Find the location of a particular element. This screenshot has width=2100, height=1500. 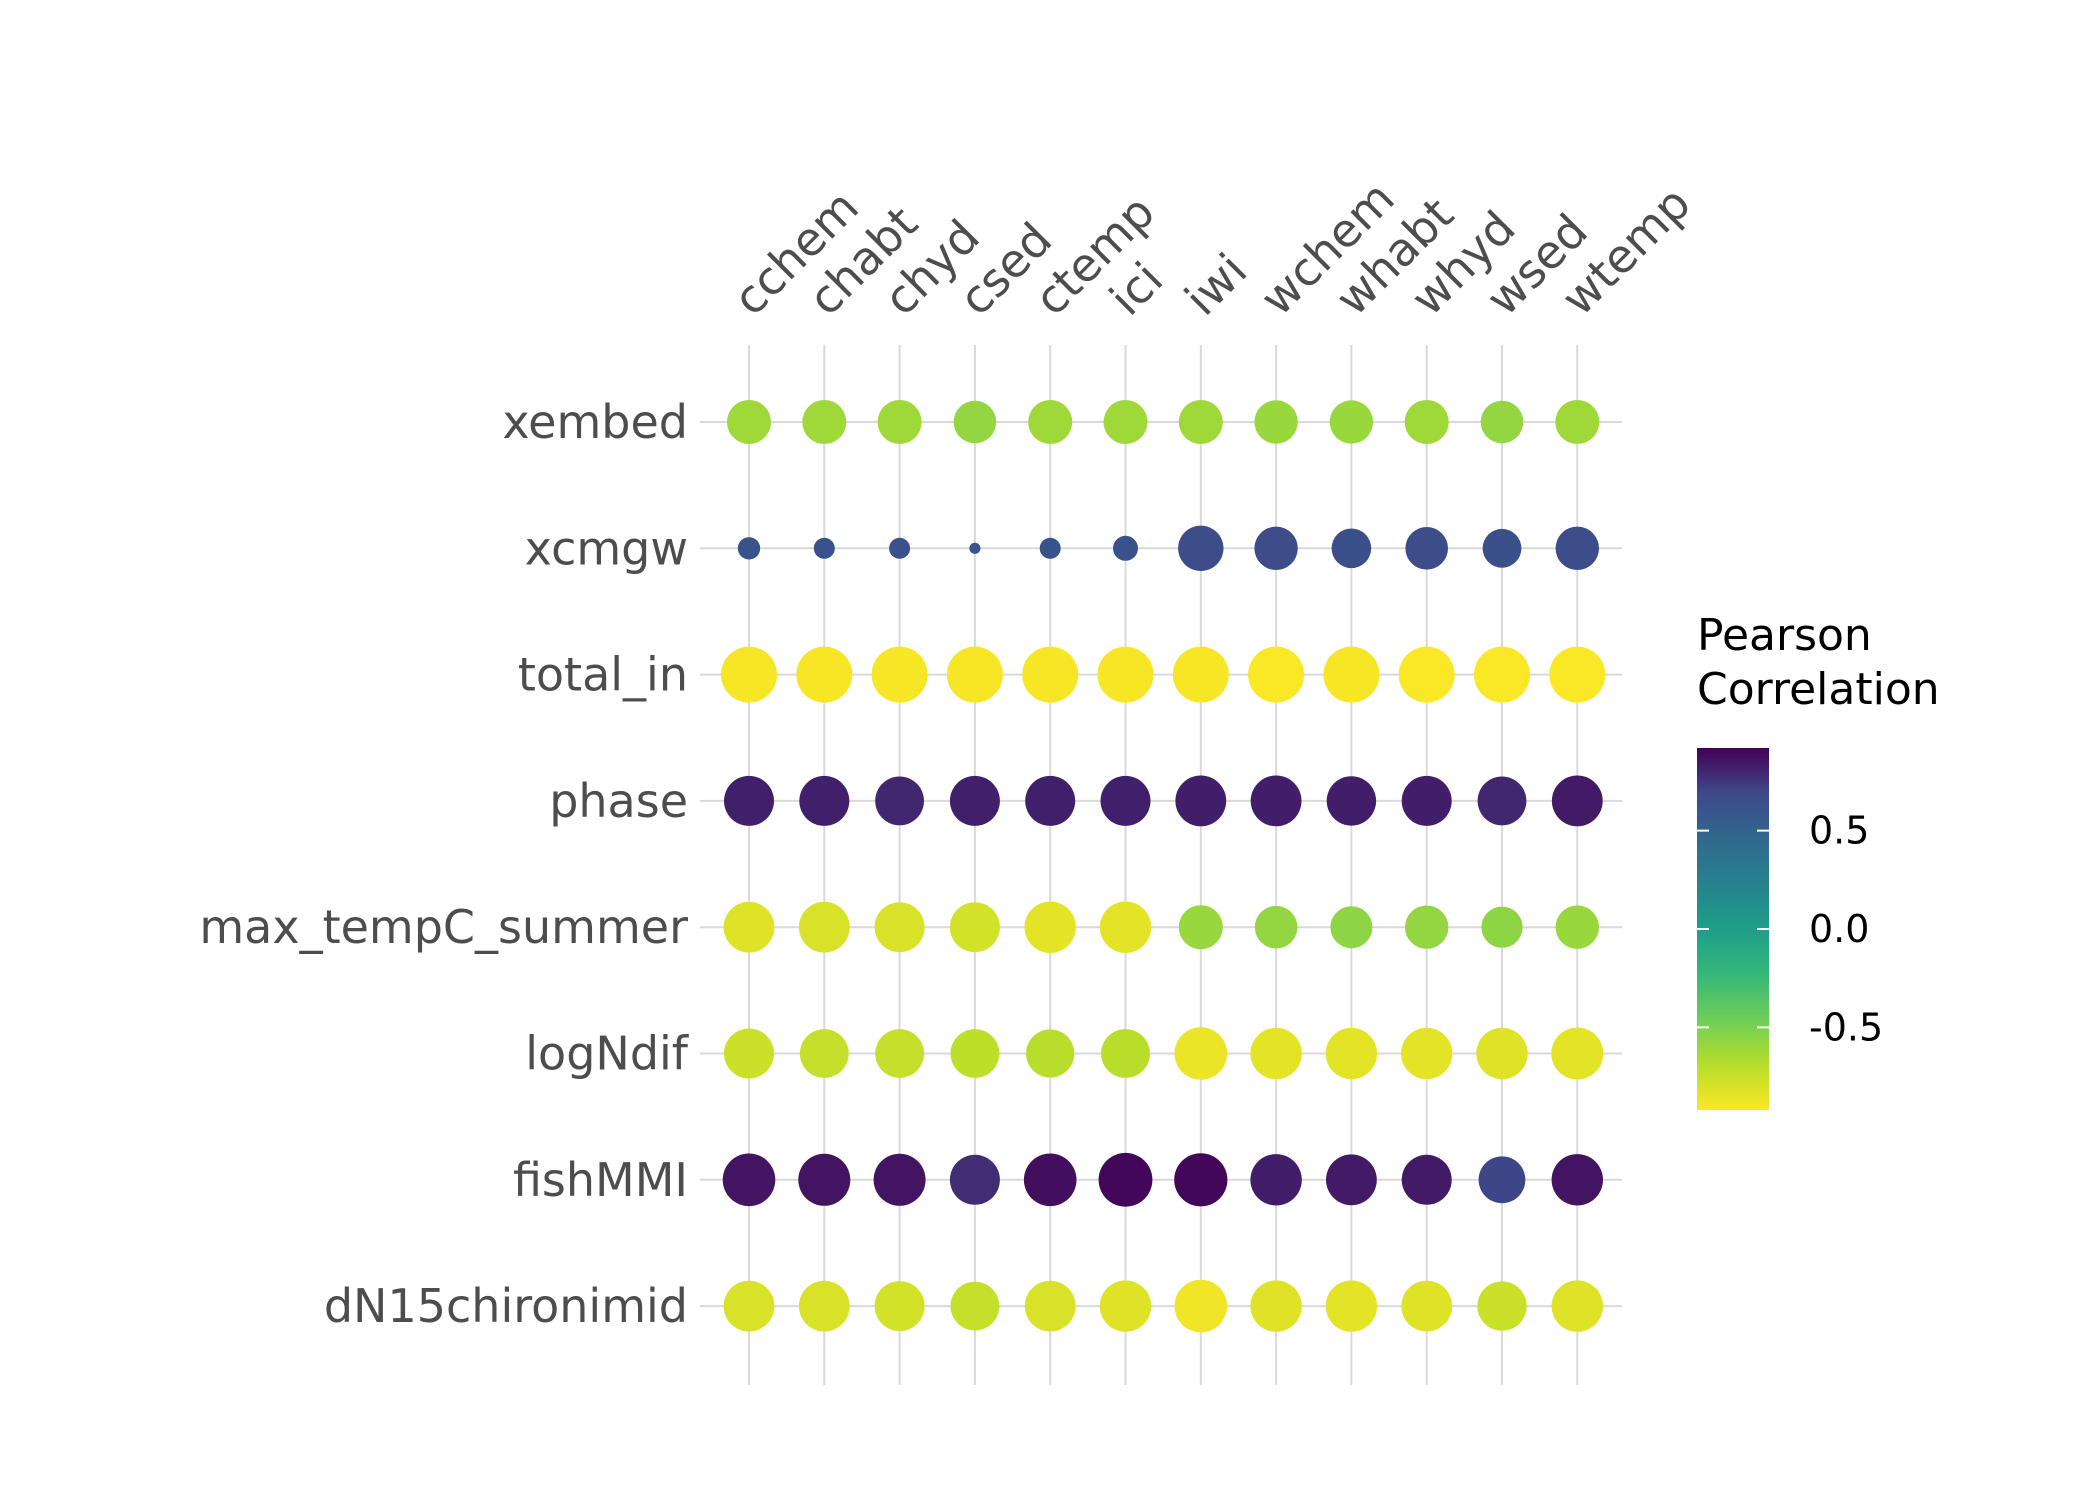

point-xcmgw-whyd is located at coordinates (1426, 548).